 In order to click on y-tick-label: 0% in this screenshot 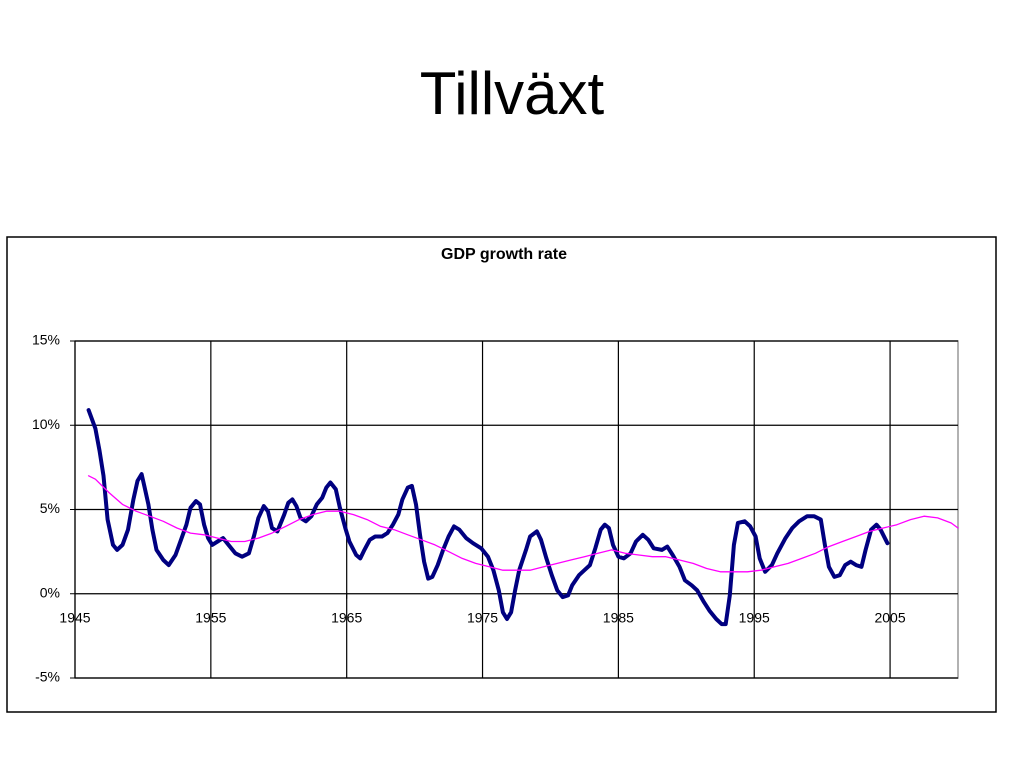, I will do `click(50, 592)`.